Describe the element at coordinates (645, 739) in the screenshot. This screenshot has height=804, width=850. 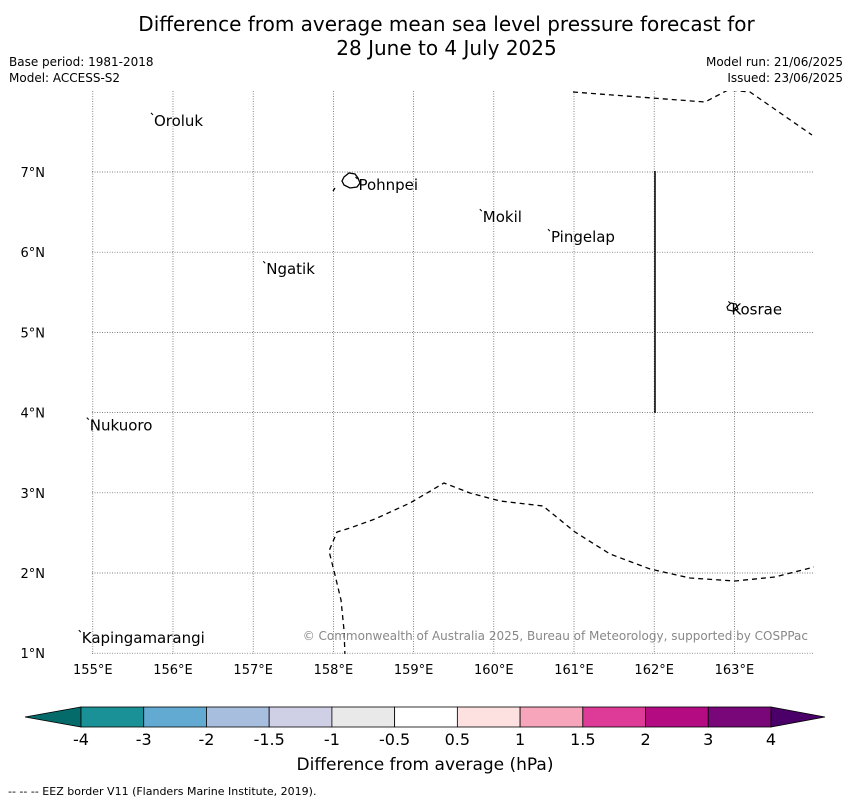
I see `colorbar-tick-label: 2` at that location.